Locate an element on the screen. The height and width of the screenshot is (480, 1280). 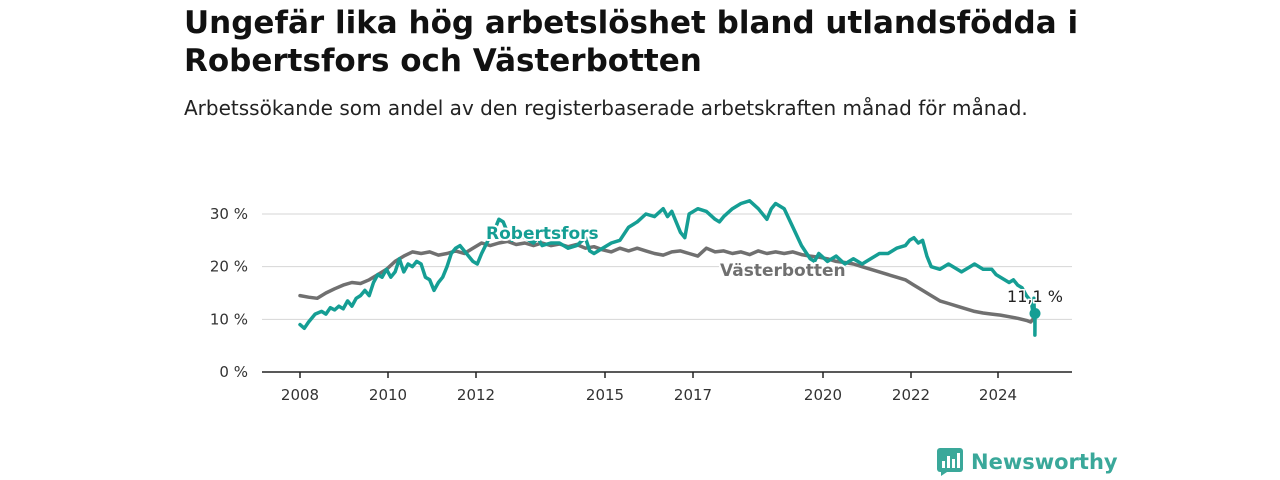
brand-name: Newsworthy is located at coordinates (1044, 462).